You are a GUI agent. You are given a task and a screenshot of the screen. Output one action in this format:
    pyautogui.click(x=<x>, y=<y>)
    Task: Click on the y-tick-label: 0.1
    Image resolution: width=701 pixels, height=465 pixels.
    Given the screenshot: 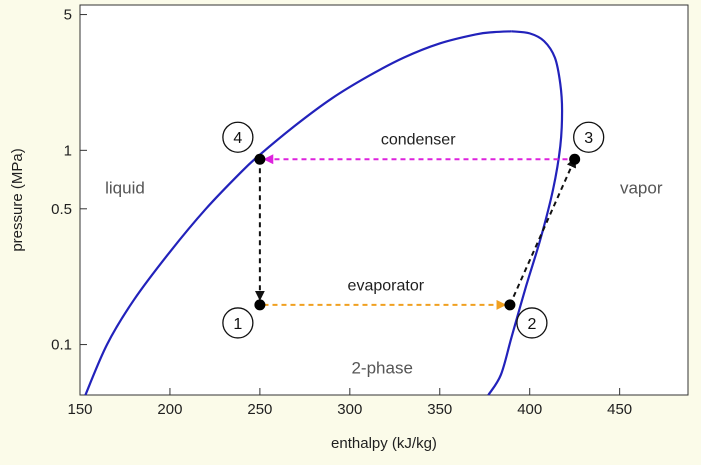 What is the action you would take?
    pyautogui.click(x=61, y=345)
    